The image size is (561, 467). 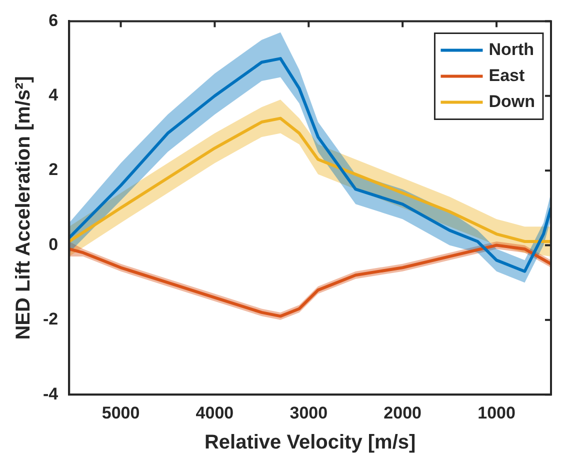 I want to click on x-tick-label: 1000, so click(x=497, y=412).